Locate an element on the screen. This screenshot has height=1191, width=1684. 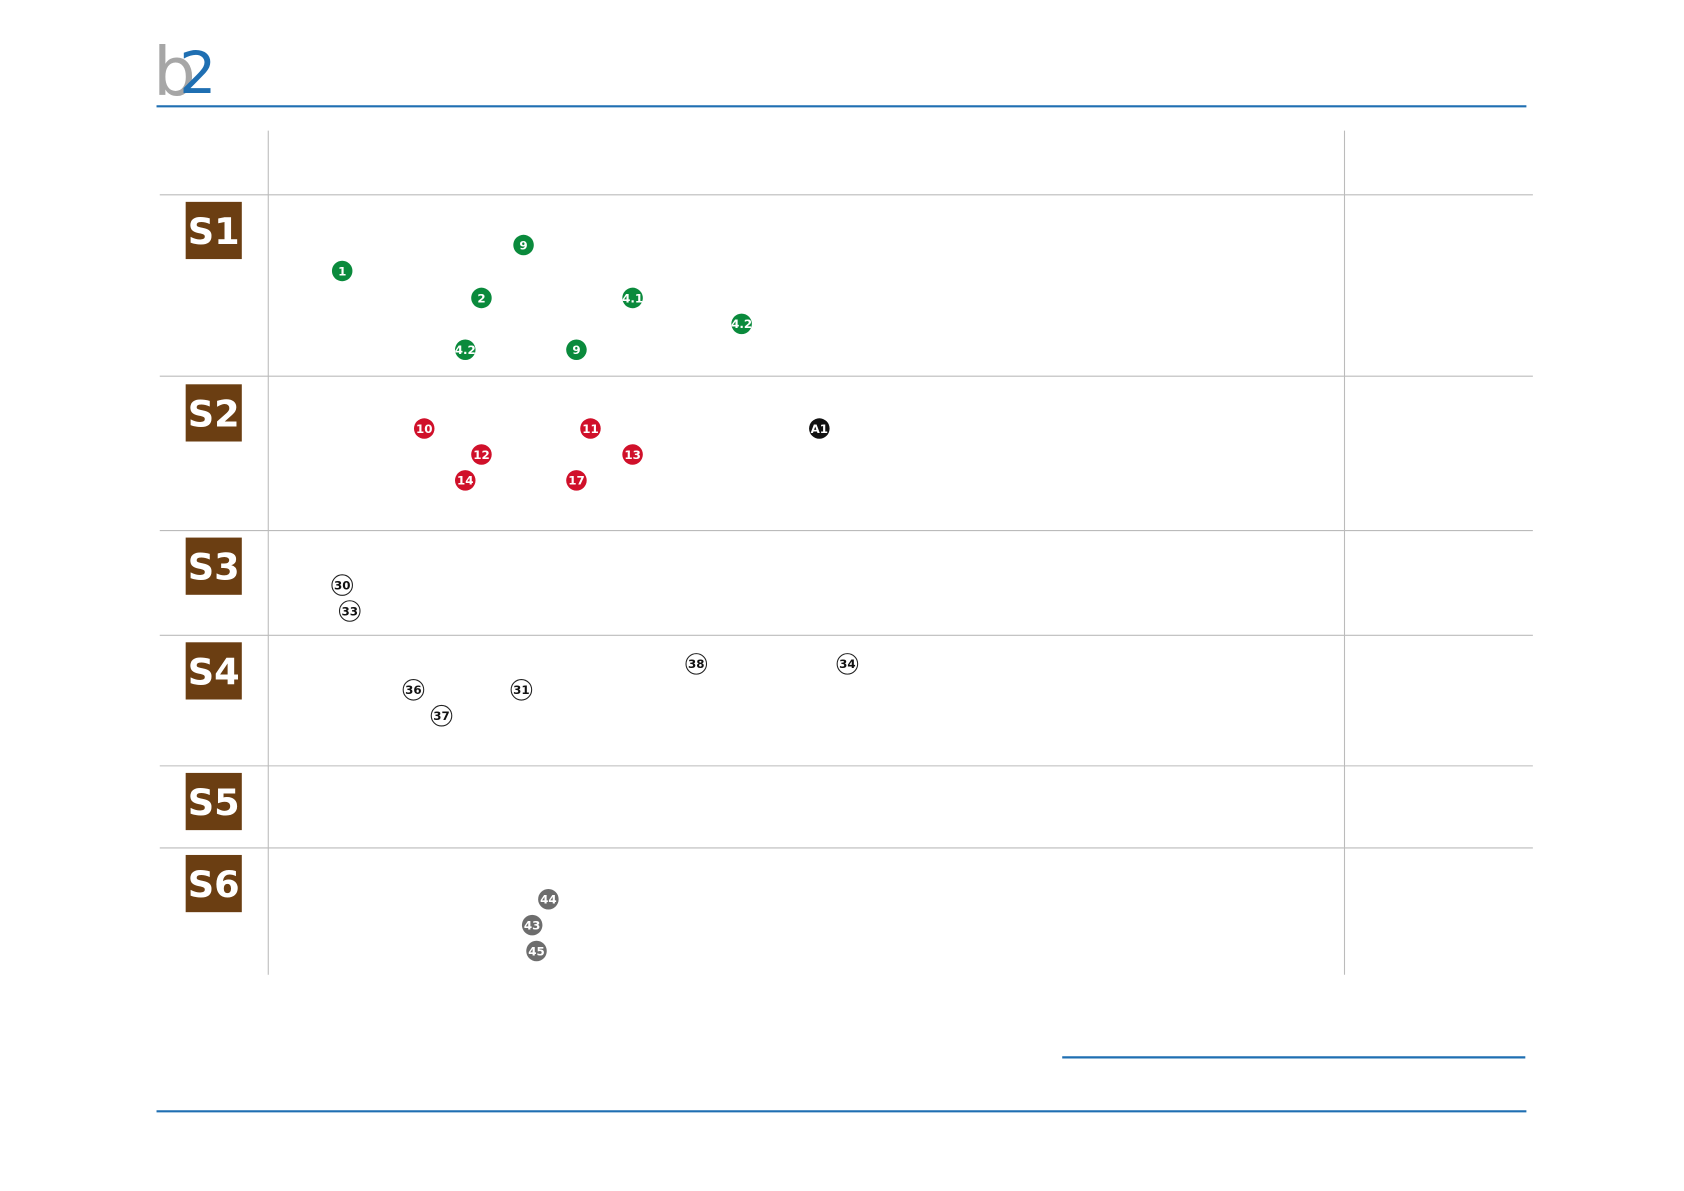
marker-label: 4.1 is located at coordinates (632, 298).